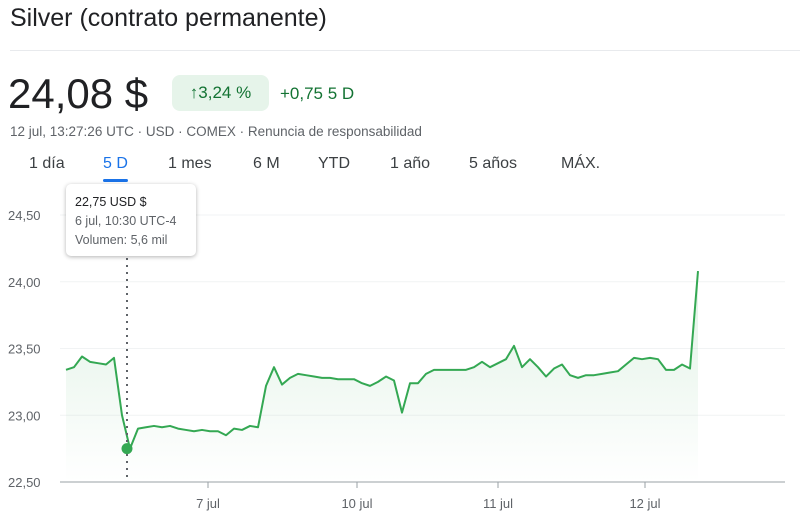 The height and width of the screenshot is (528, 800). I want to click on tab-1-month: 1 mes, so click(190, 163).